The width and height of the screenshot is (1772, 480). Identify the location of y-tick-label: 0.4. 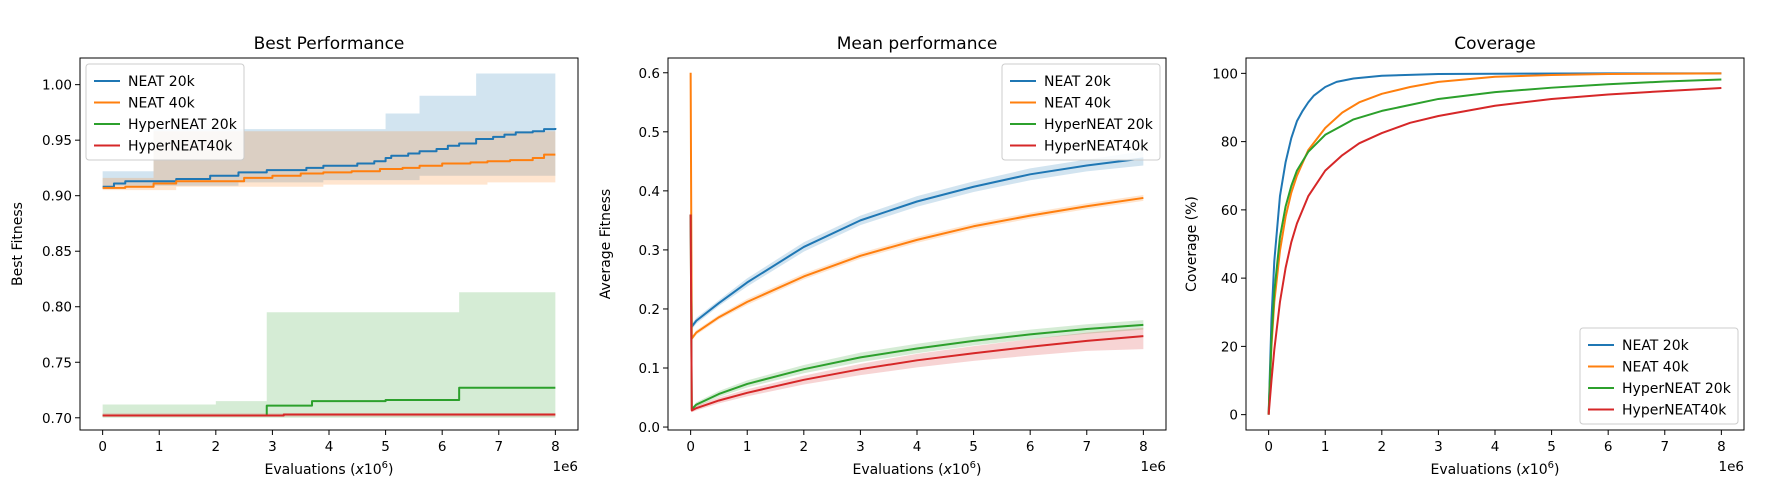
(649, 192).